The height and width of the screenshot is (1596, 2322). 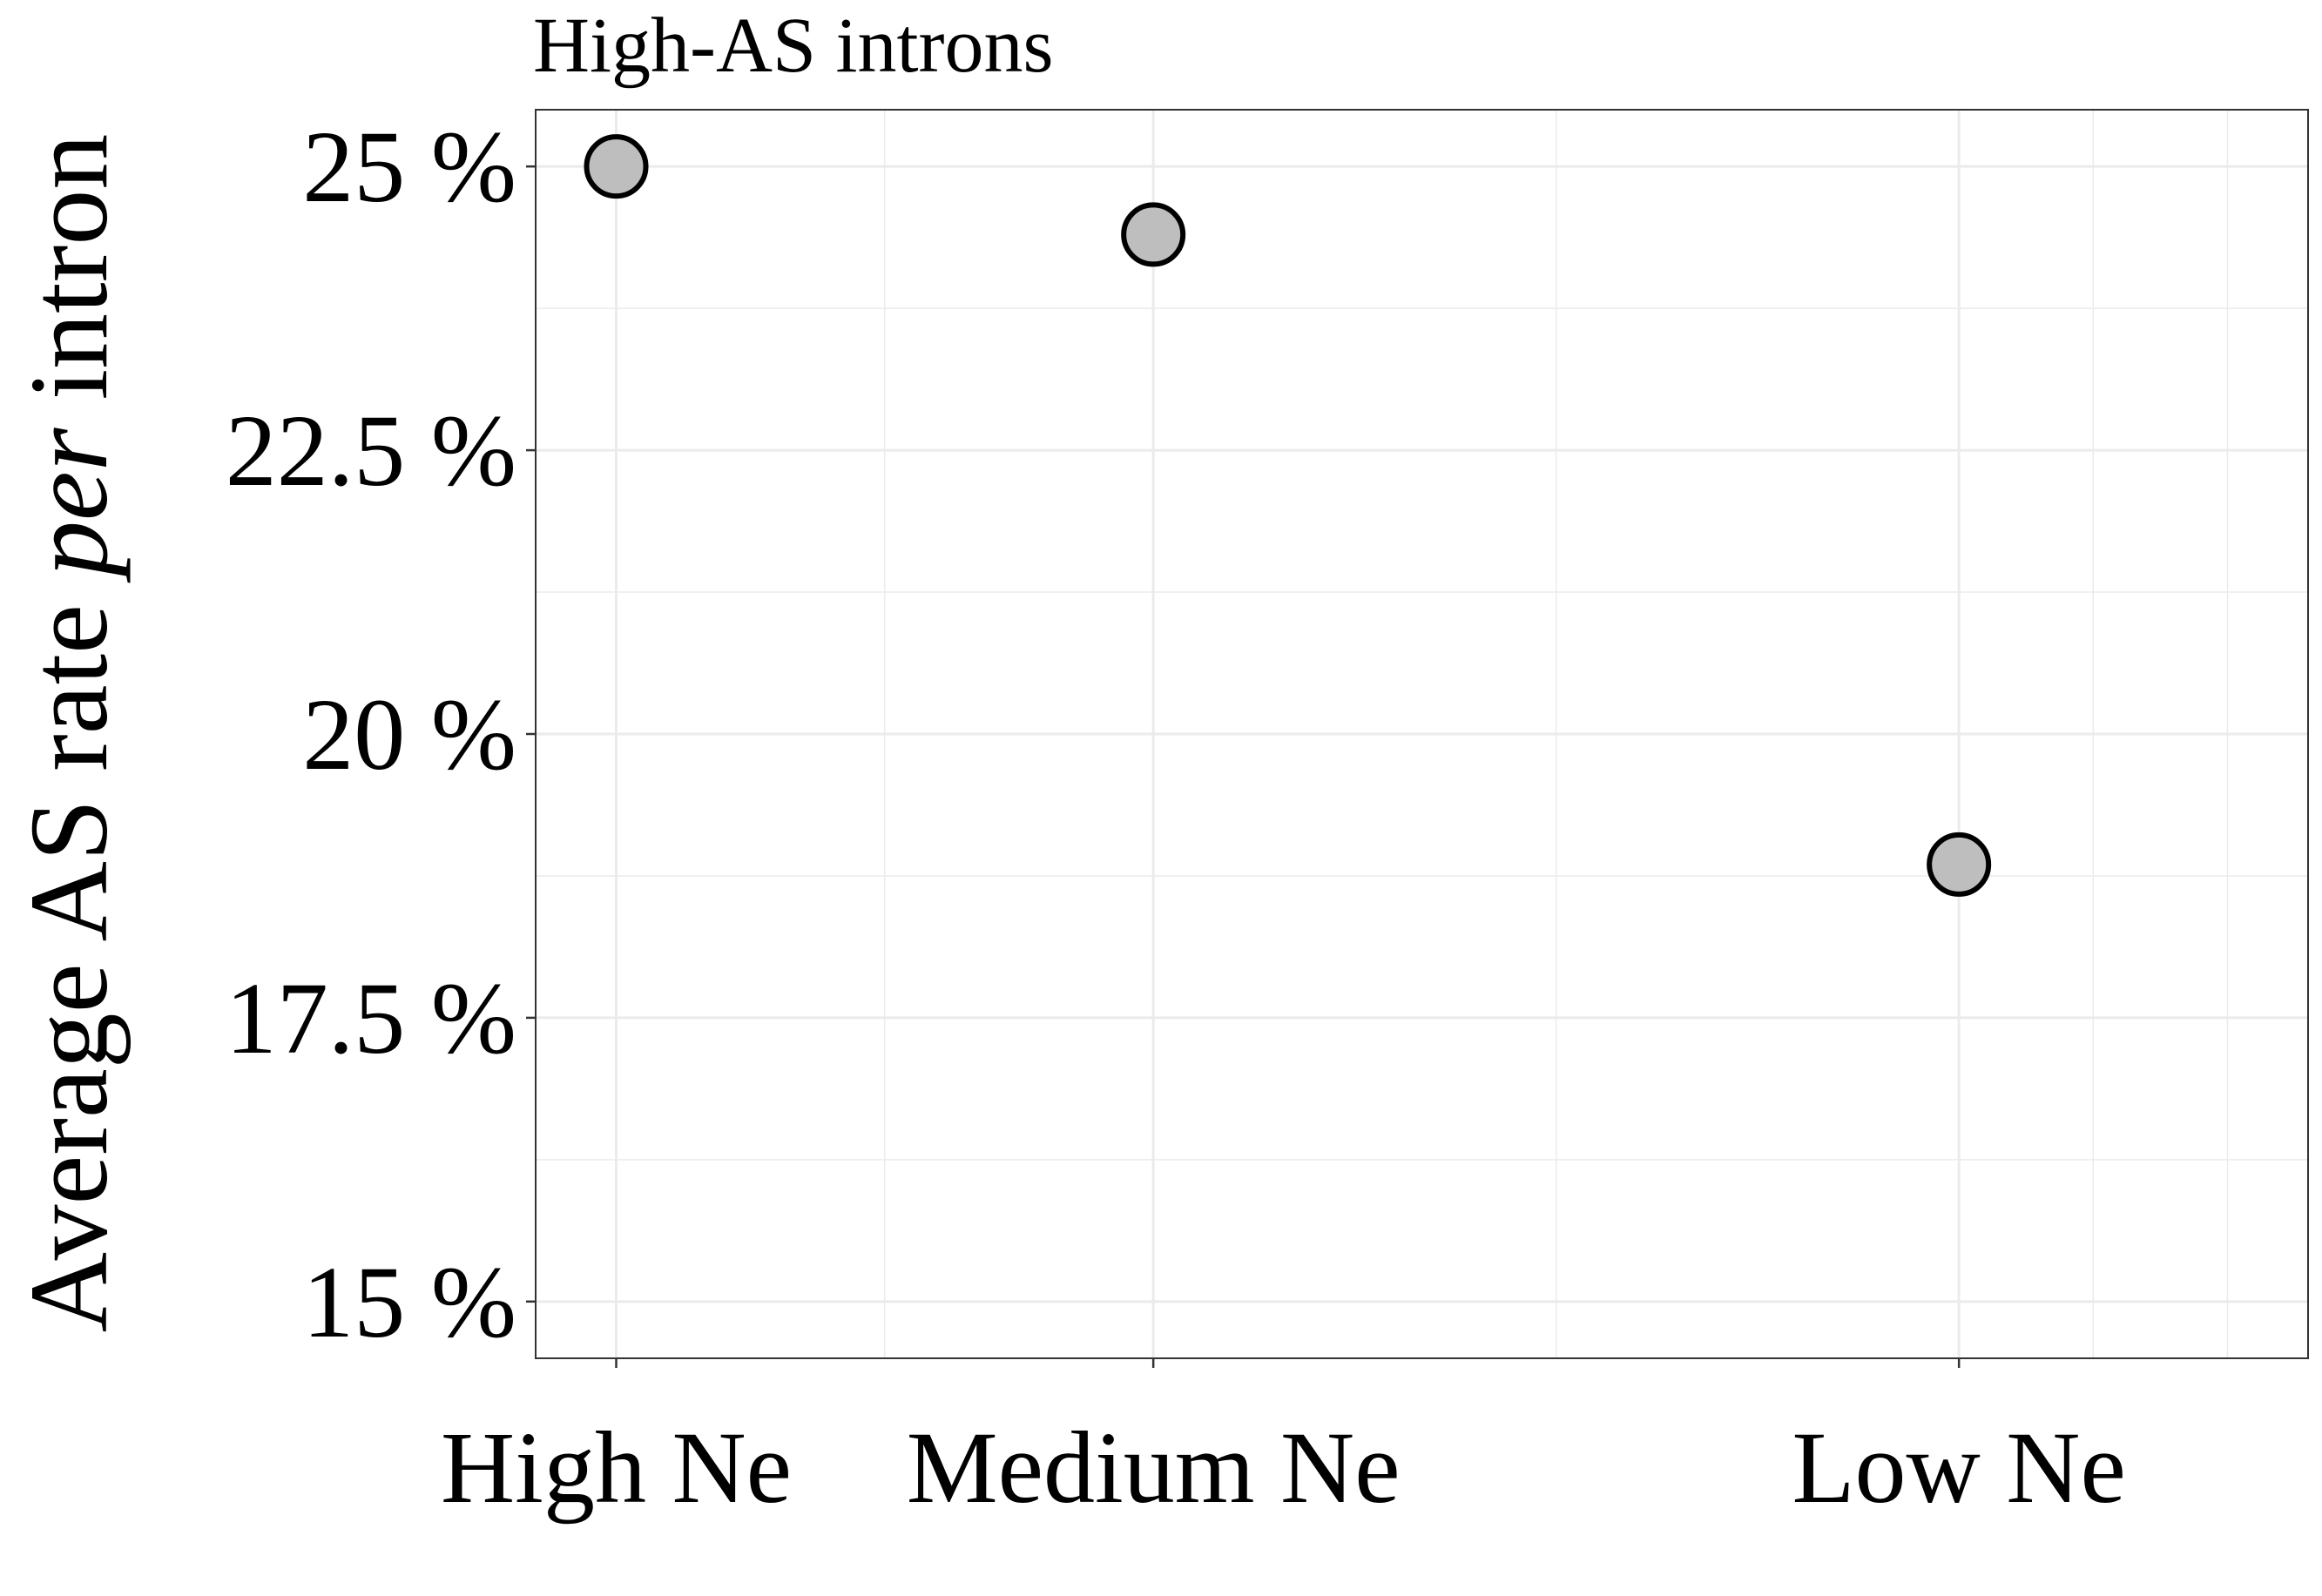 I want to click on y-tick-label: 17.5 %, so click(x=371, y=1018).